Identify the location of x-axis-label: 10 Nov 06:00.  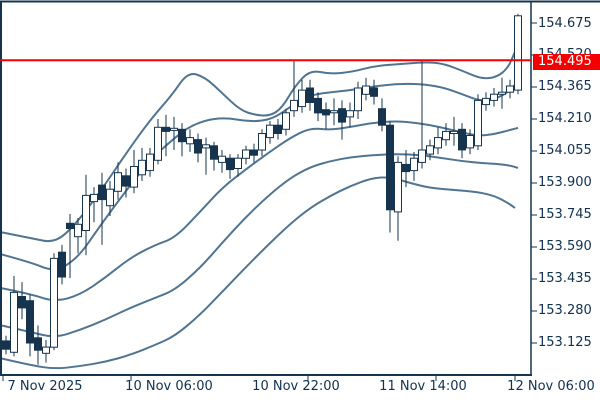
(169, 386).